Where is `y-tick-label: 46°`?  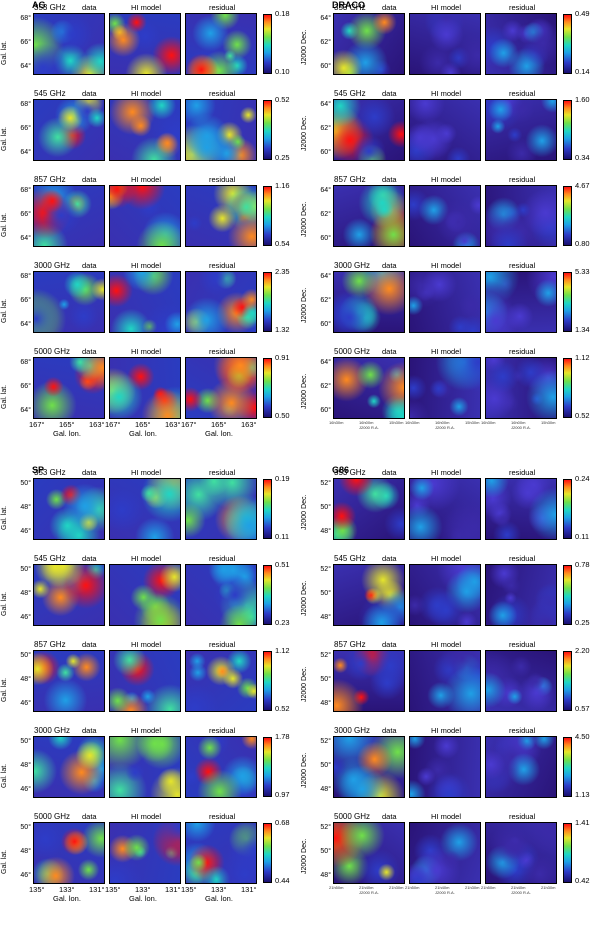 y-tick-label: 46° is located at coordinates (25, 875).